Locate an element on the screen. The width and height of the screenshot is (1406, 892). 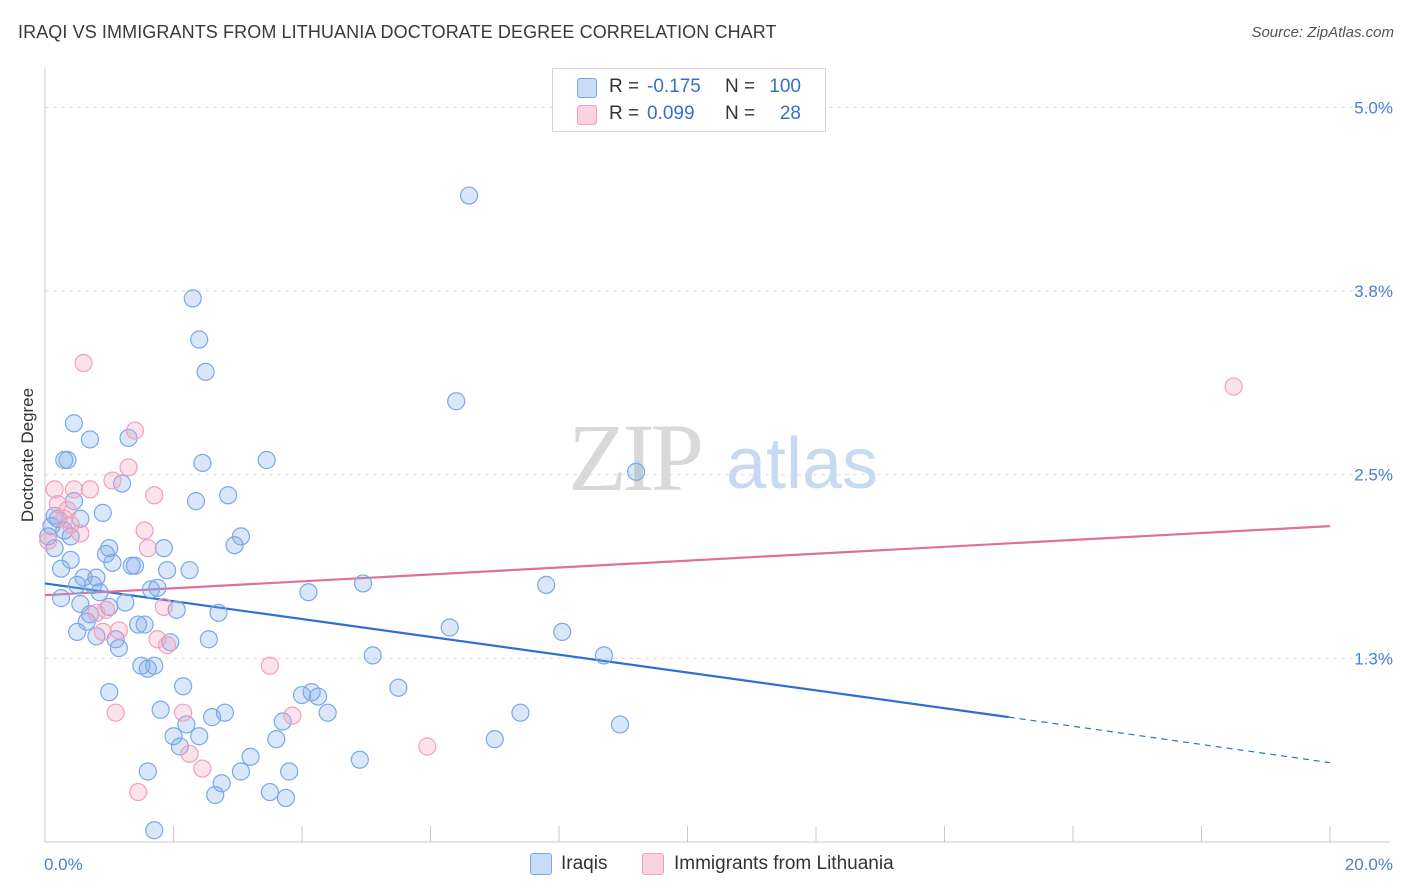
legend-r-label: R = is located at coordinates (624, 113).